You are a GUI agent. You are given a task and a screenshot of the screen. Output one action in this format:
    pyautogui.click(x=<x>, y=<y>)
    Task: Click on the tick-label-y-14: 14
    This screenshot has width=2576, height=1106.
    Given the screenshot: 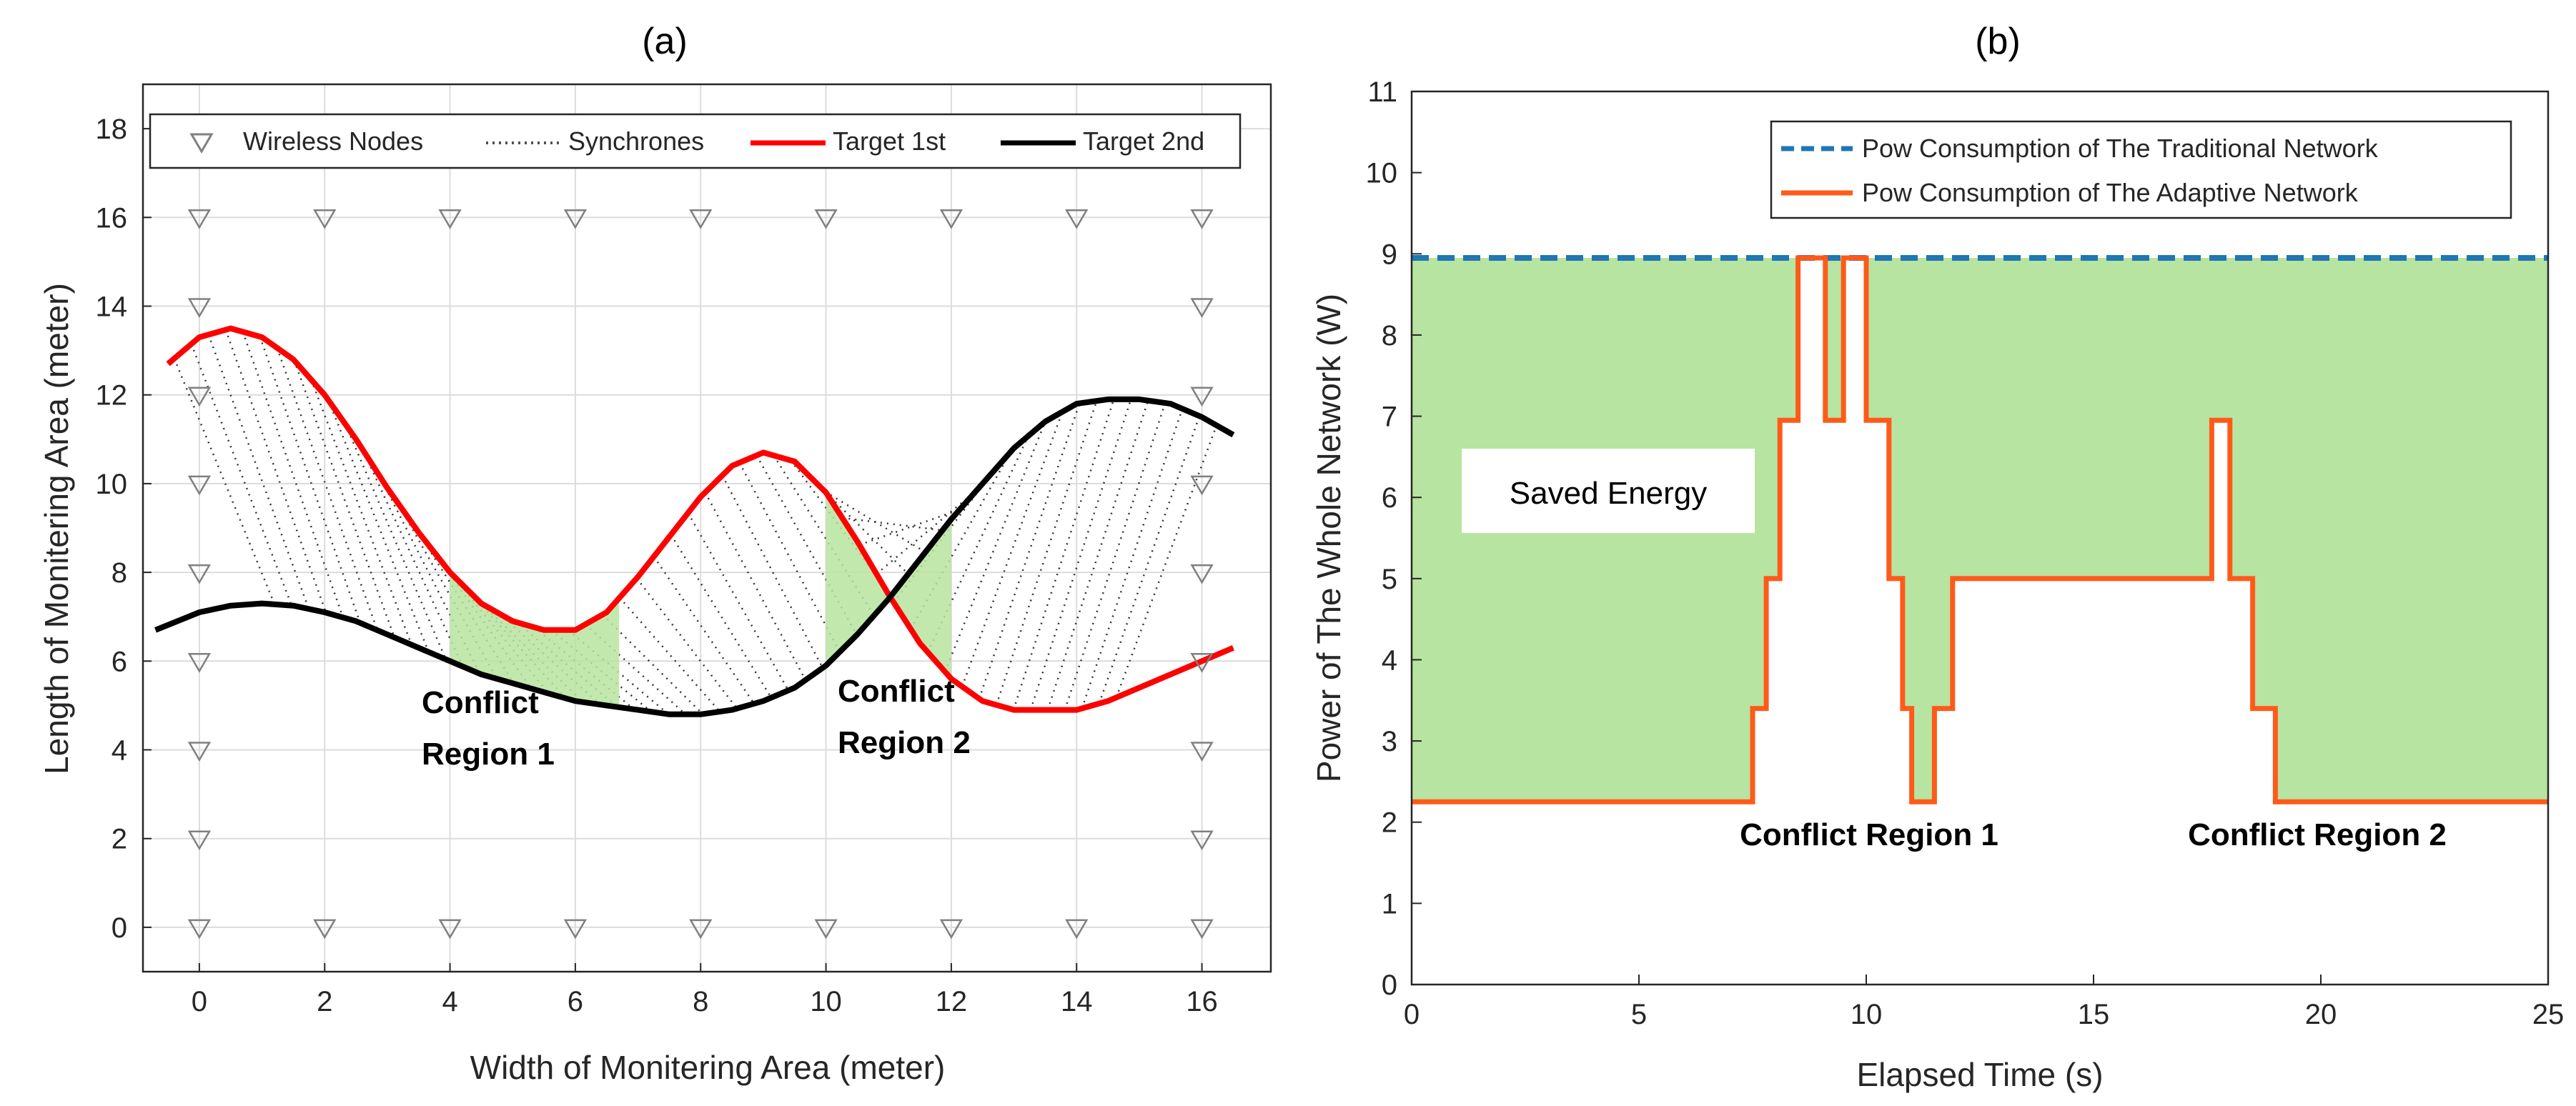 What is the action you would take?
    pyautogui.click(x=112, y=307)
    